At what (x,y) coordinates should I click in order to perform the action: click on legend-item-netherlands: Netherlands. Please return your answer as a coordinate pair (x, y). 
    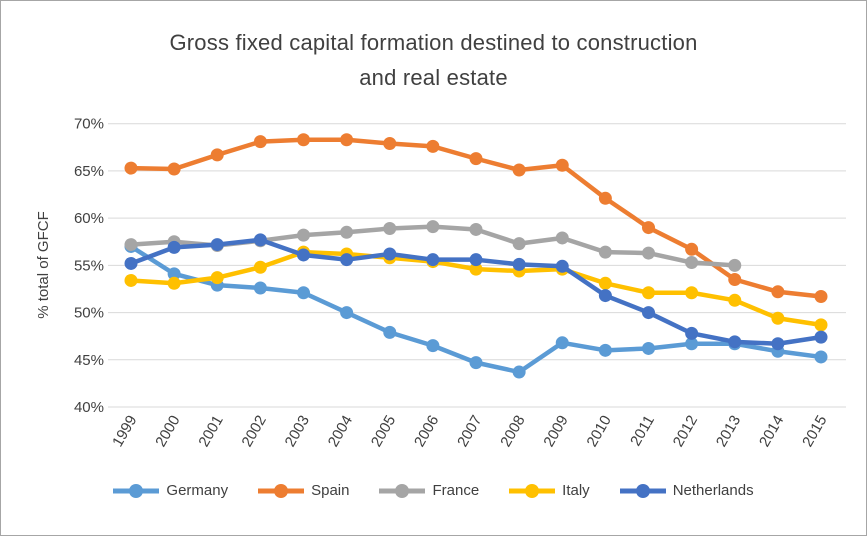
    Looking at the image, I should click on (686, 490).